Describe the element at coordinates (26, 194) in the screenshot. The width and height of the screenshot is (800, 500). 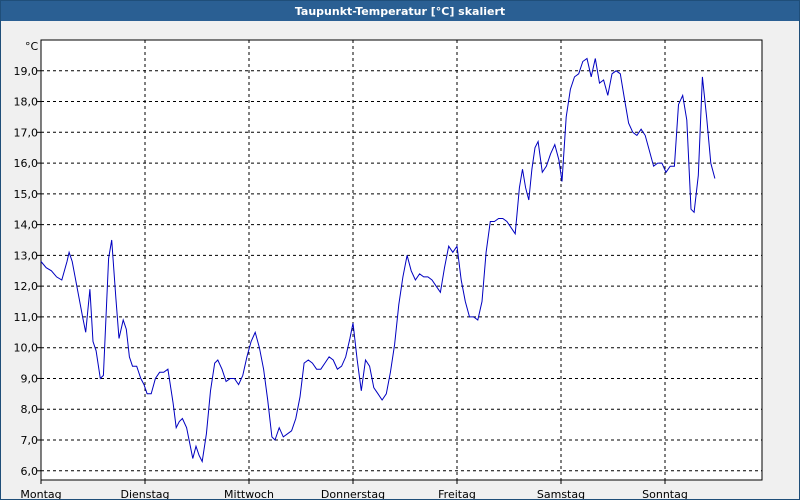
I see `y-tick-label: 15,0` at that location.